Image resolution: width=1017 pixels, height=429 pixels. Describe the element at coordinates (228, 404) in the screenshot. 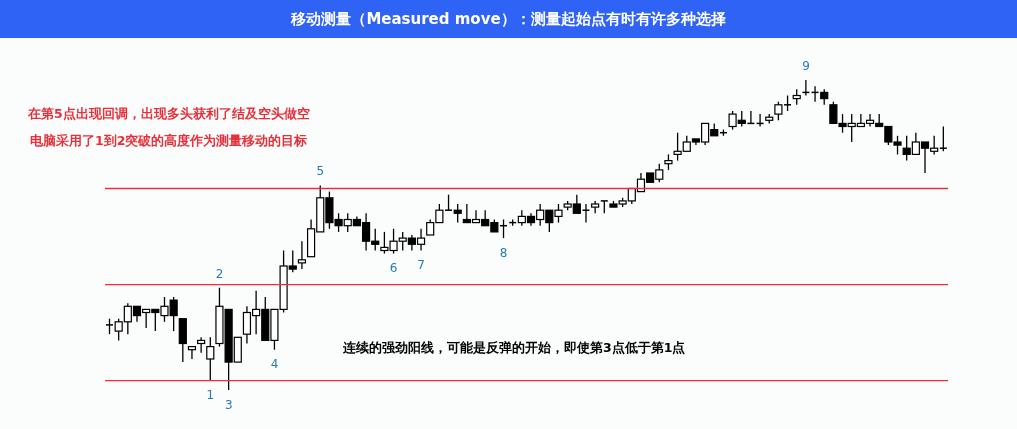

I see `annotation: 3` at that location.